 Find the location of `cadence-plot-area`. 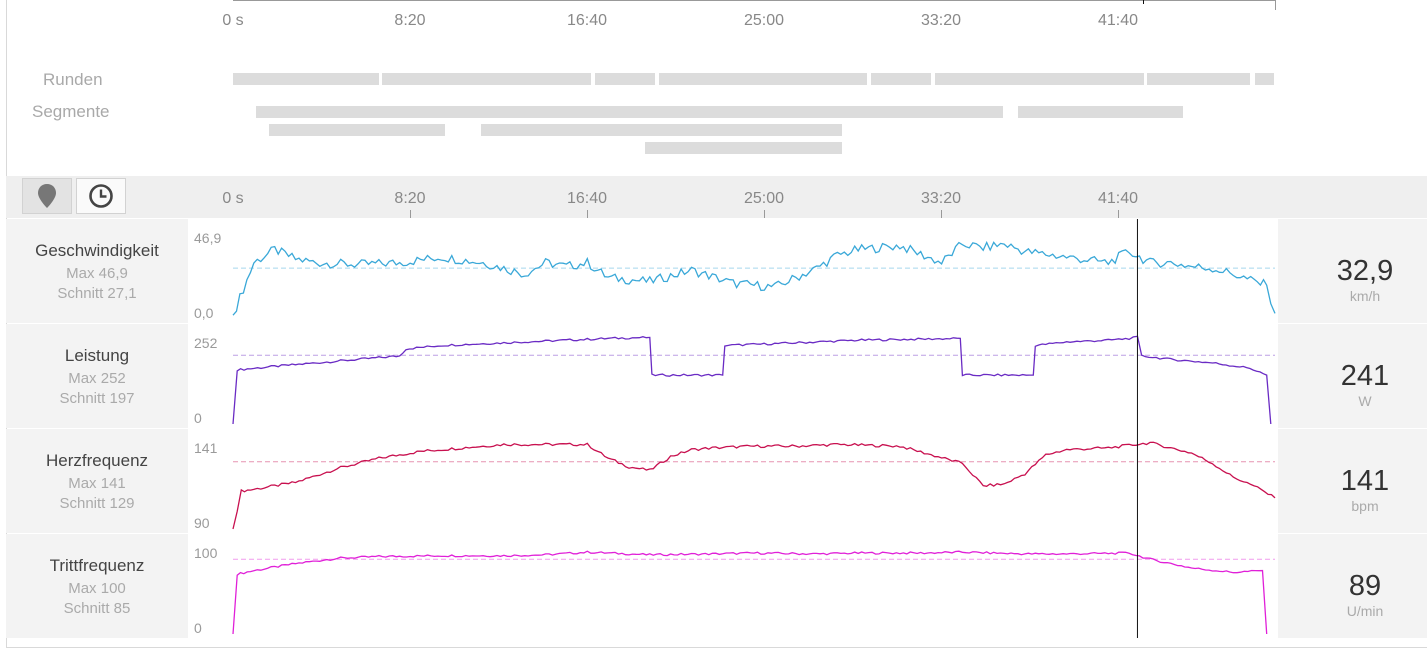

cadence-plot-area is located at coordinates (733, 586).